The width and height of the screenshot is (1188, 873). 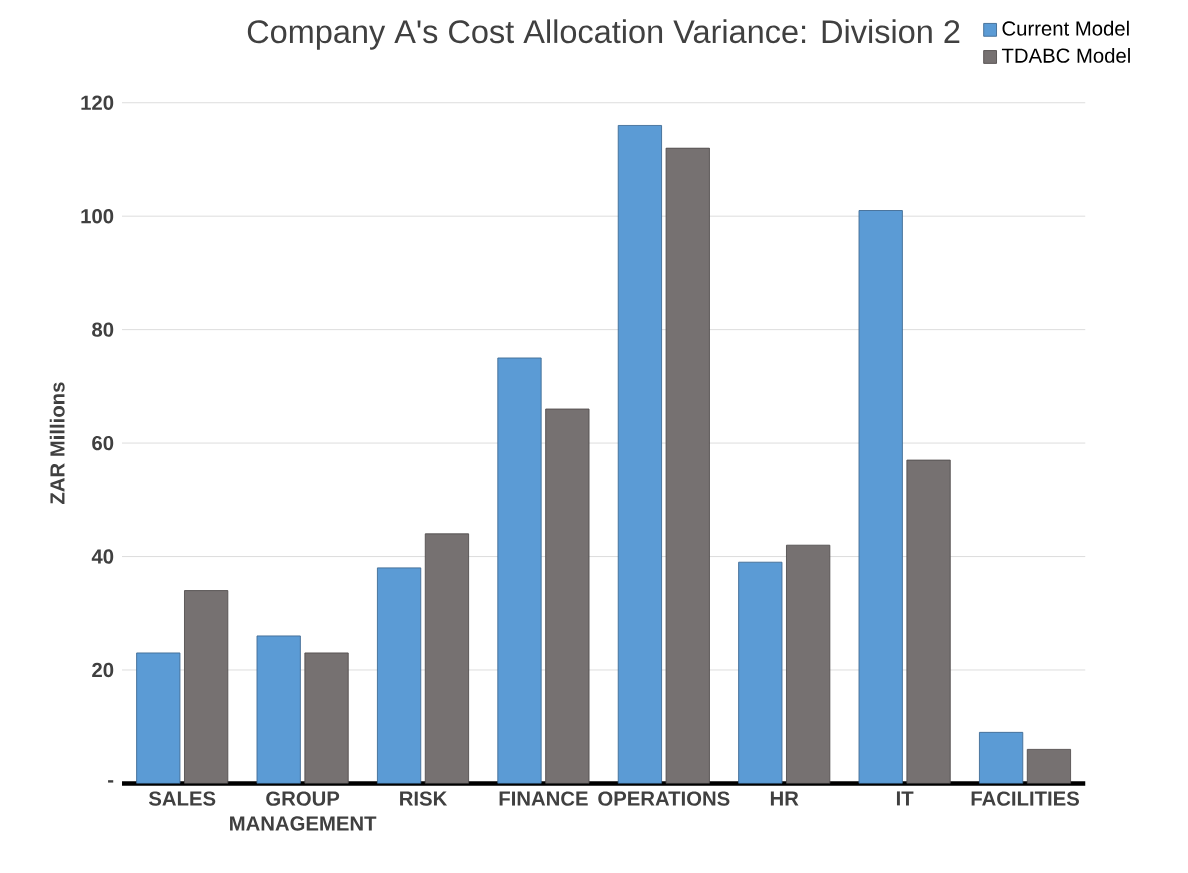 What do you see at coordinates (97, 102) in the screenshot?
I see `y-tick-label: 120` at bounding box center [97, 102].